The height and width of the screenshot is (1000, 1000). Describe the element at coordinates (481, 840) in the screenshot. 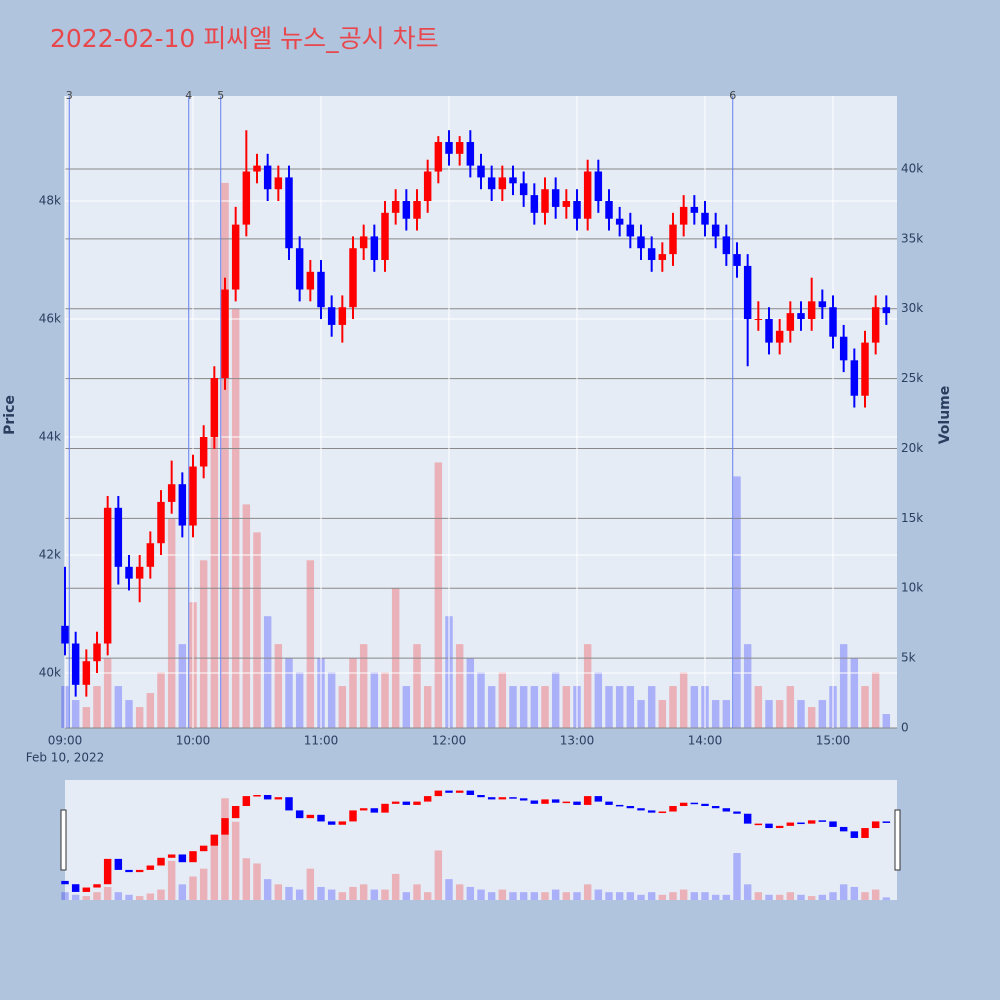

I see `range-slider` at that location.